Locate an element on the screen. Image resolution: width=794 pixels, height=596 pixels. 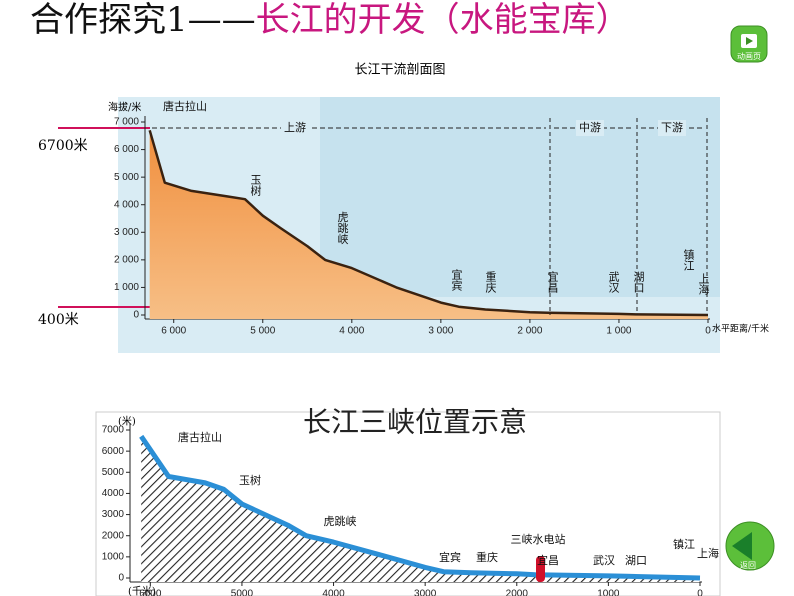
title-colored: 长江的开发（水能宝库） is located at coordinates (443, 20).